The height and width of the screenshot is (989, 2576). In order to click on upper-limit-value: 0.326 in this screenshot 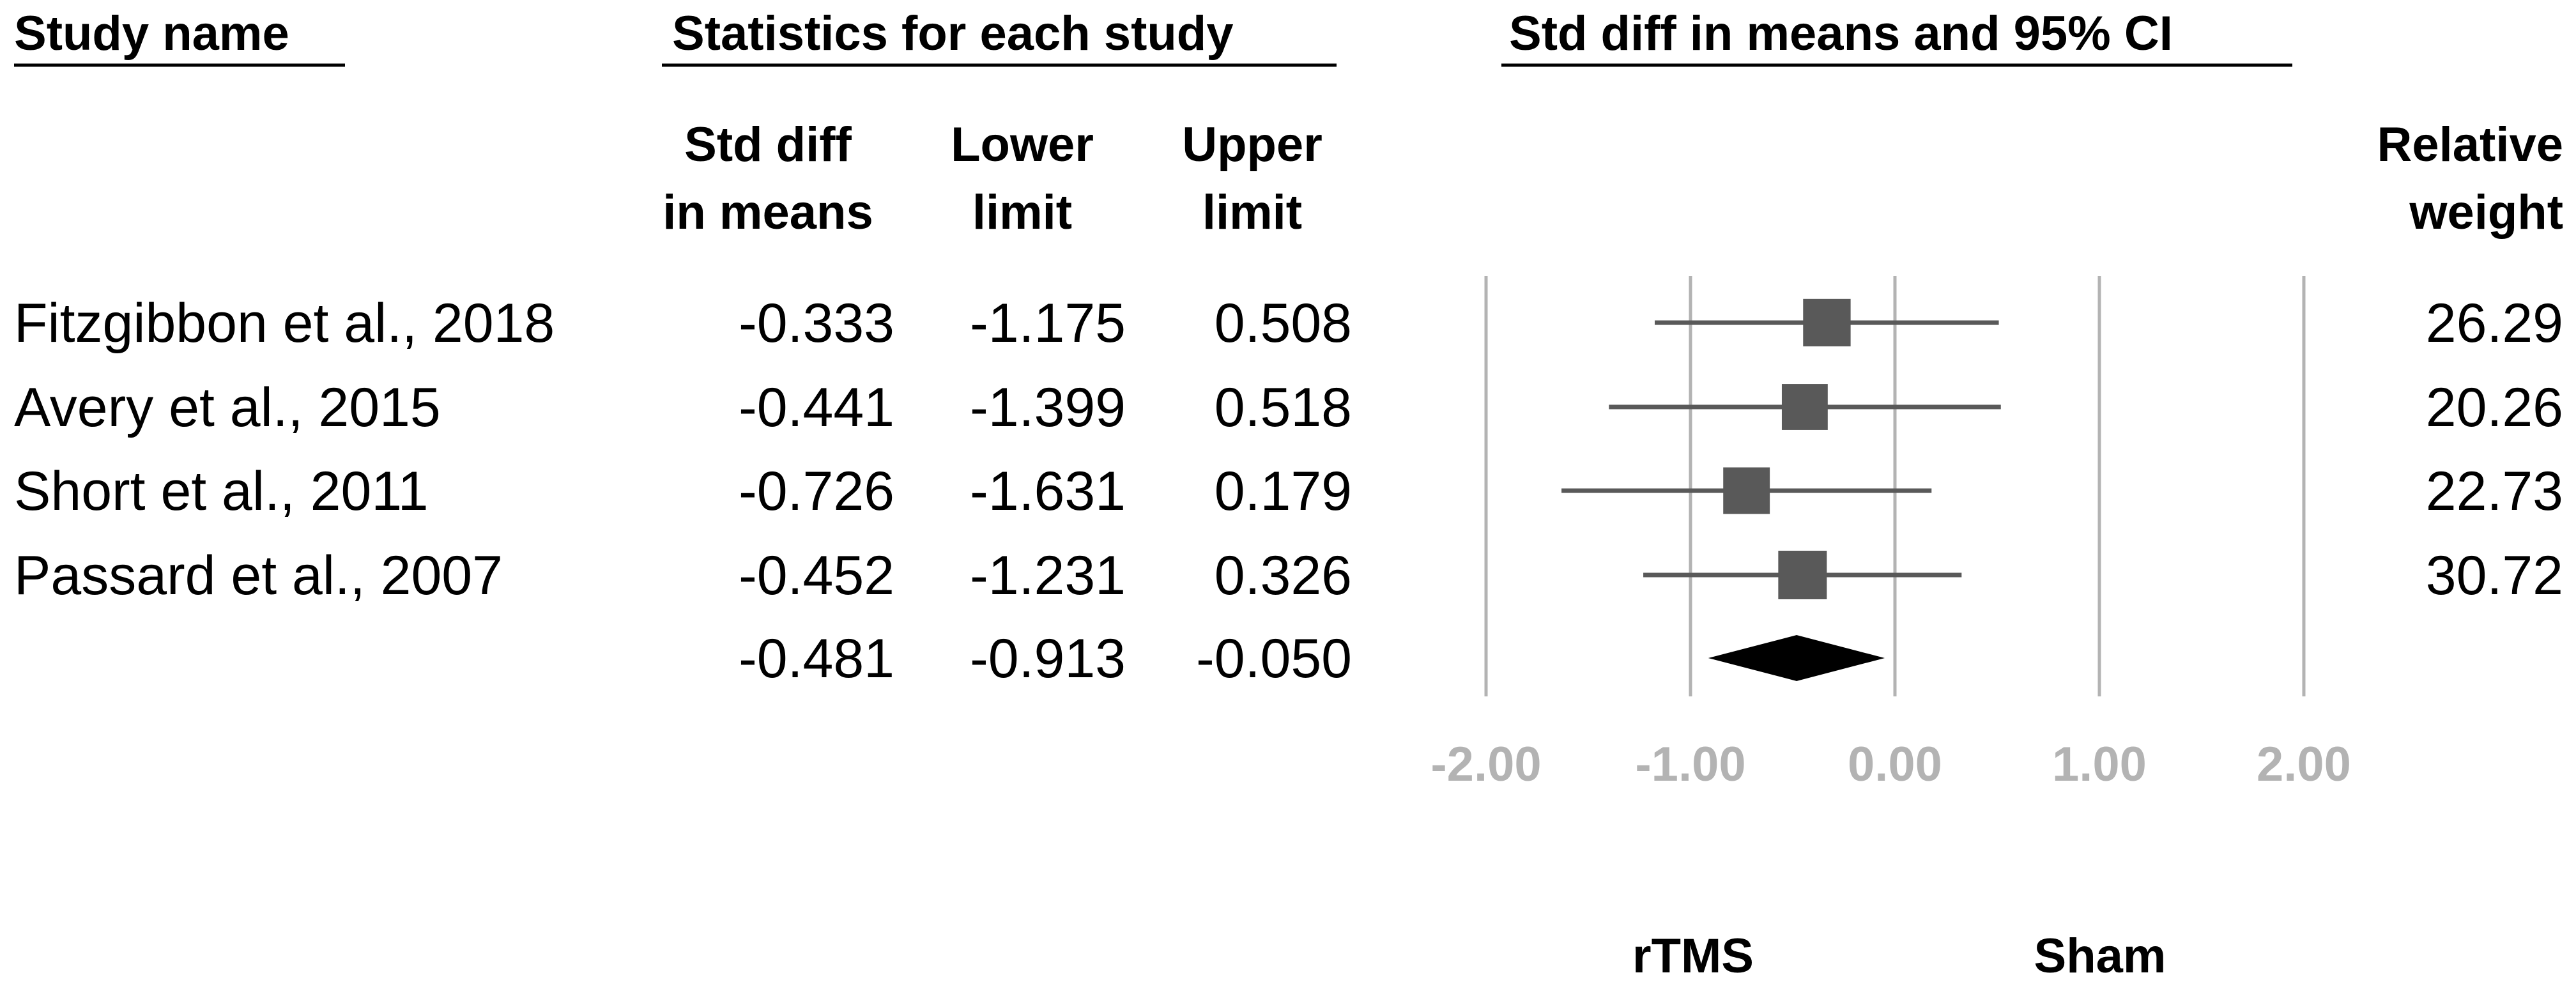, I will do `click(1283, 575)`.